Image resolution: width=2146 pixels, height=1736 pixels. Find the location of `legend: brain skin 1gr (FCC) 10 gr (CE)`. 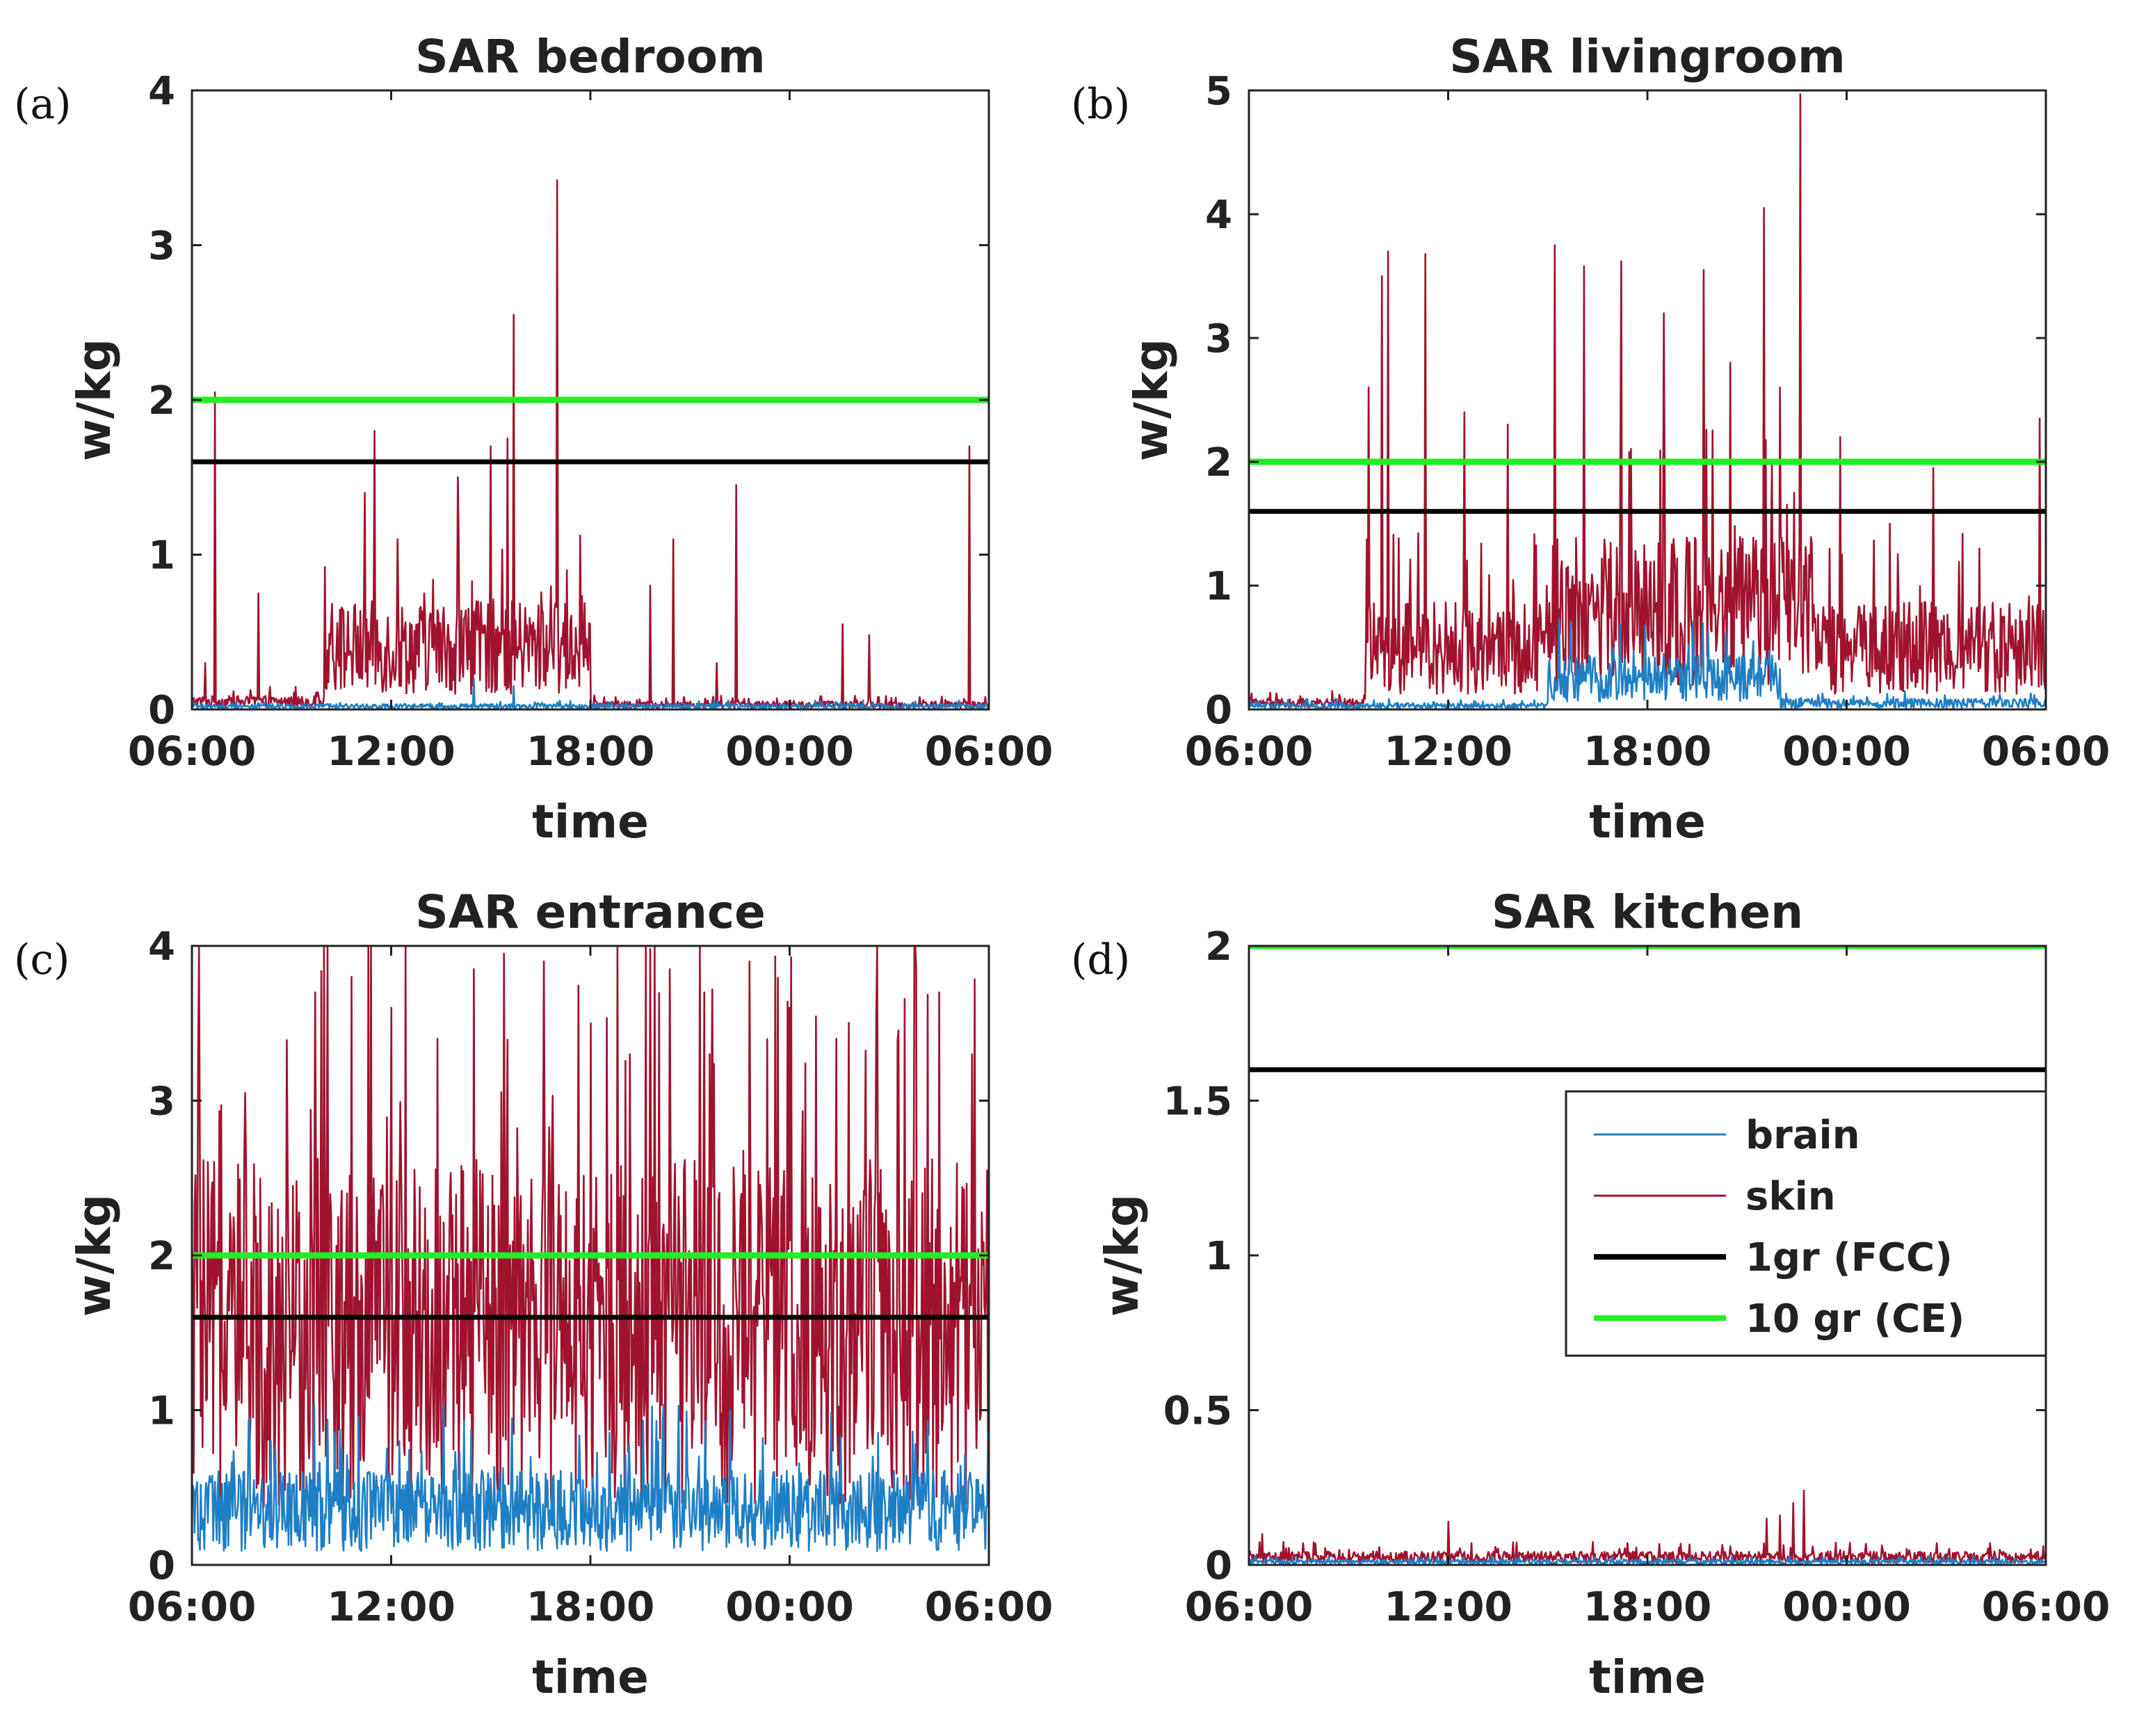

legend: brain skin 1gr (FCC) 10 gr (CE) is located at coordinates (1806, 1223).